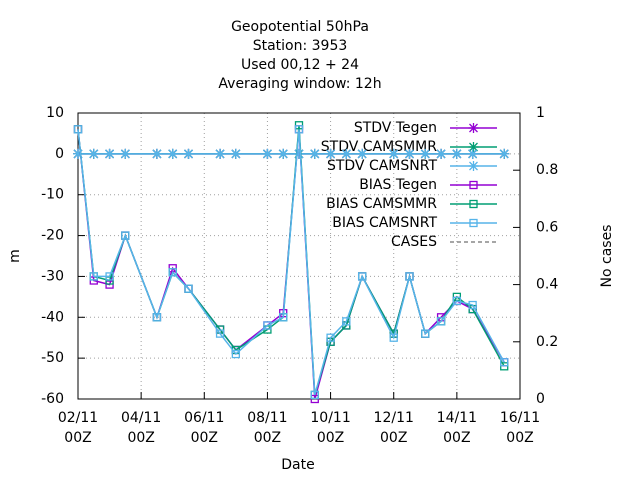 The width and height of the screenshot is (640, 480). What do you see at coordinates (52, 195) in the screenshot?
I see `y-tick-label: -10` at bounding box center [52, 195].